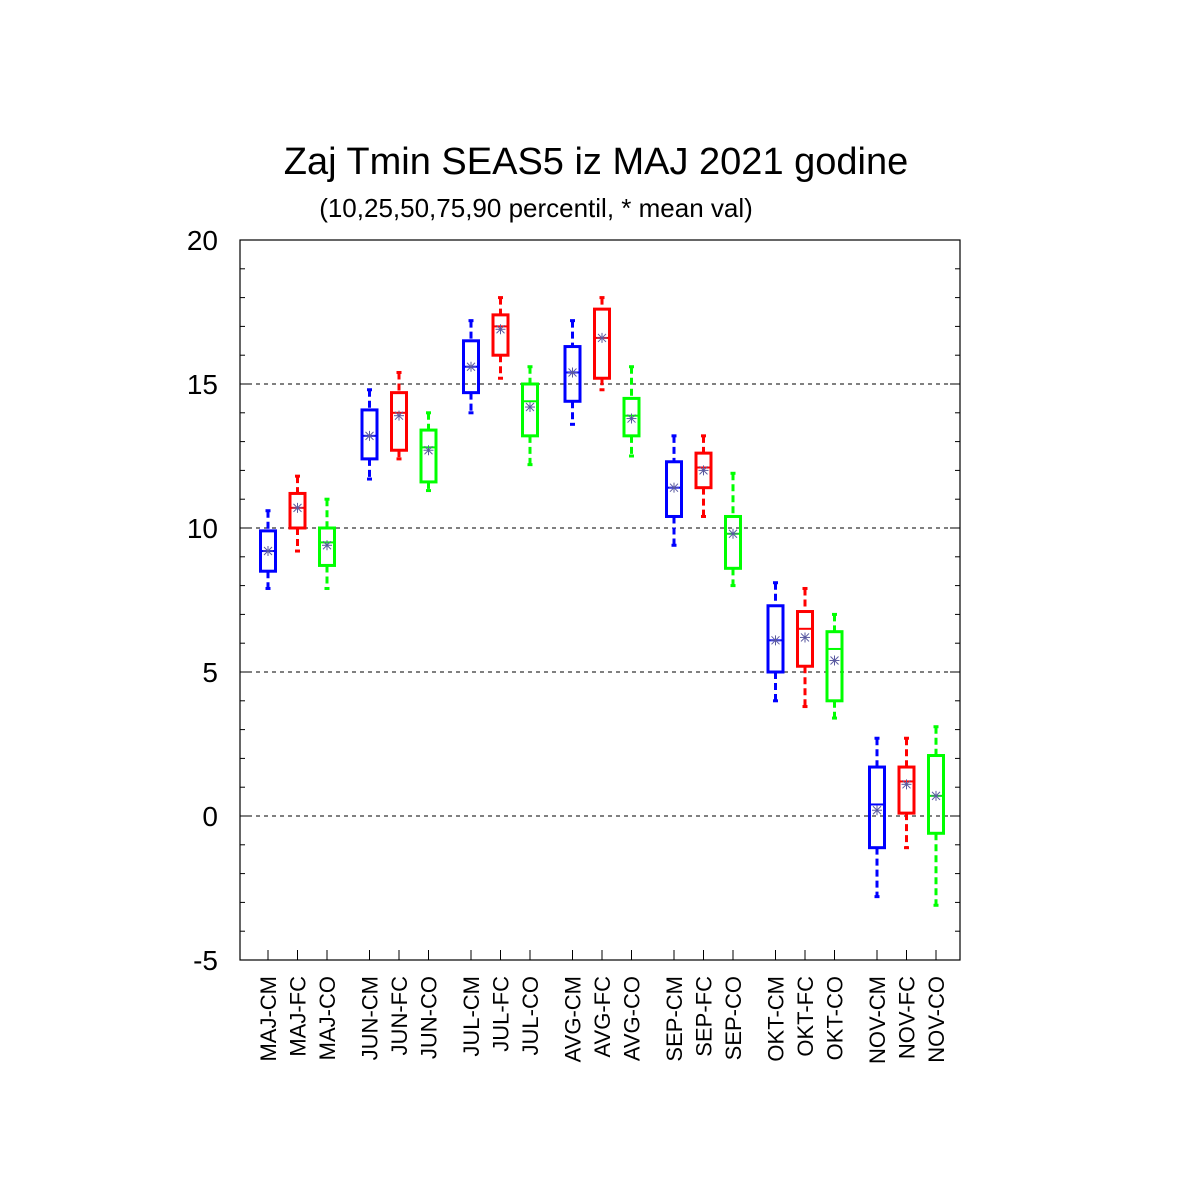 This screenshot has height=1200, width=1200. I want to click on x-tick-label: JUL-CM, so click(471, 1016).